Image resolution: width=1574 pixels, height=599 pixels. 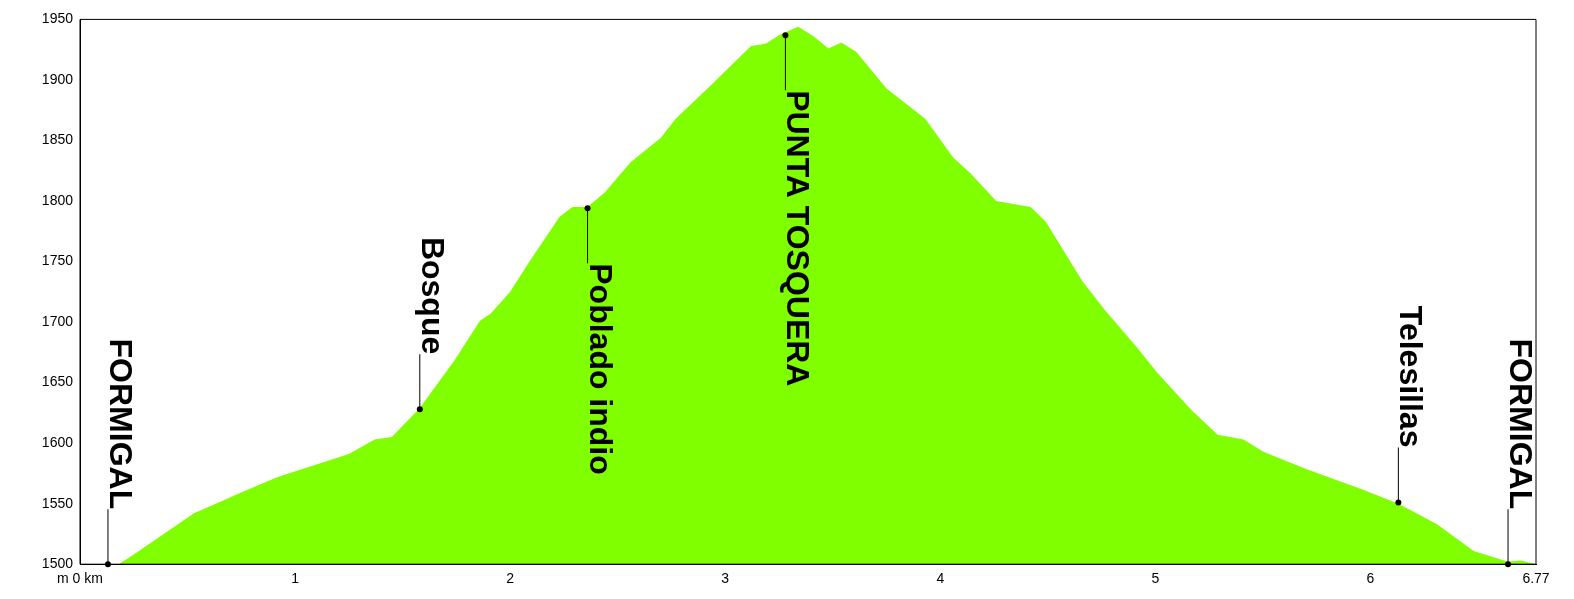 I want to click on y-tick-label: 1700, so click(x=57, y=320).